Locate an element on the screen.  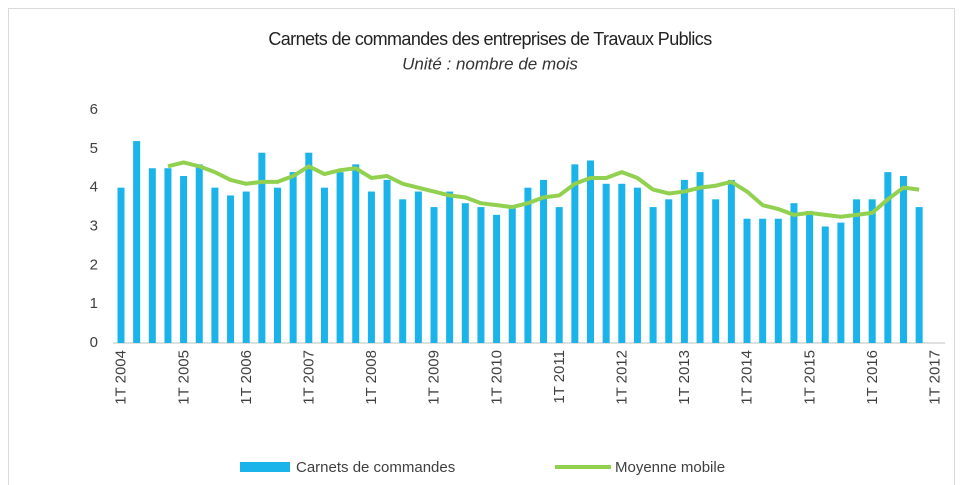
legend-swatch is located at coordinates (265, 467).